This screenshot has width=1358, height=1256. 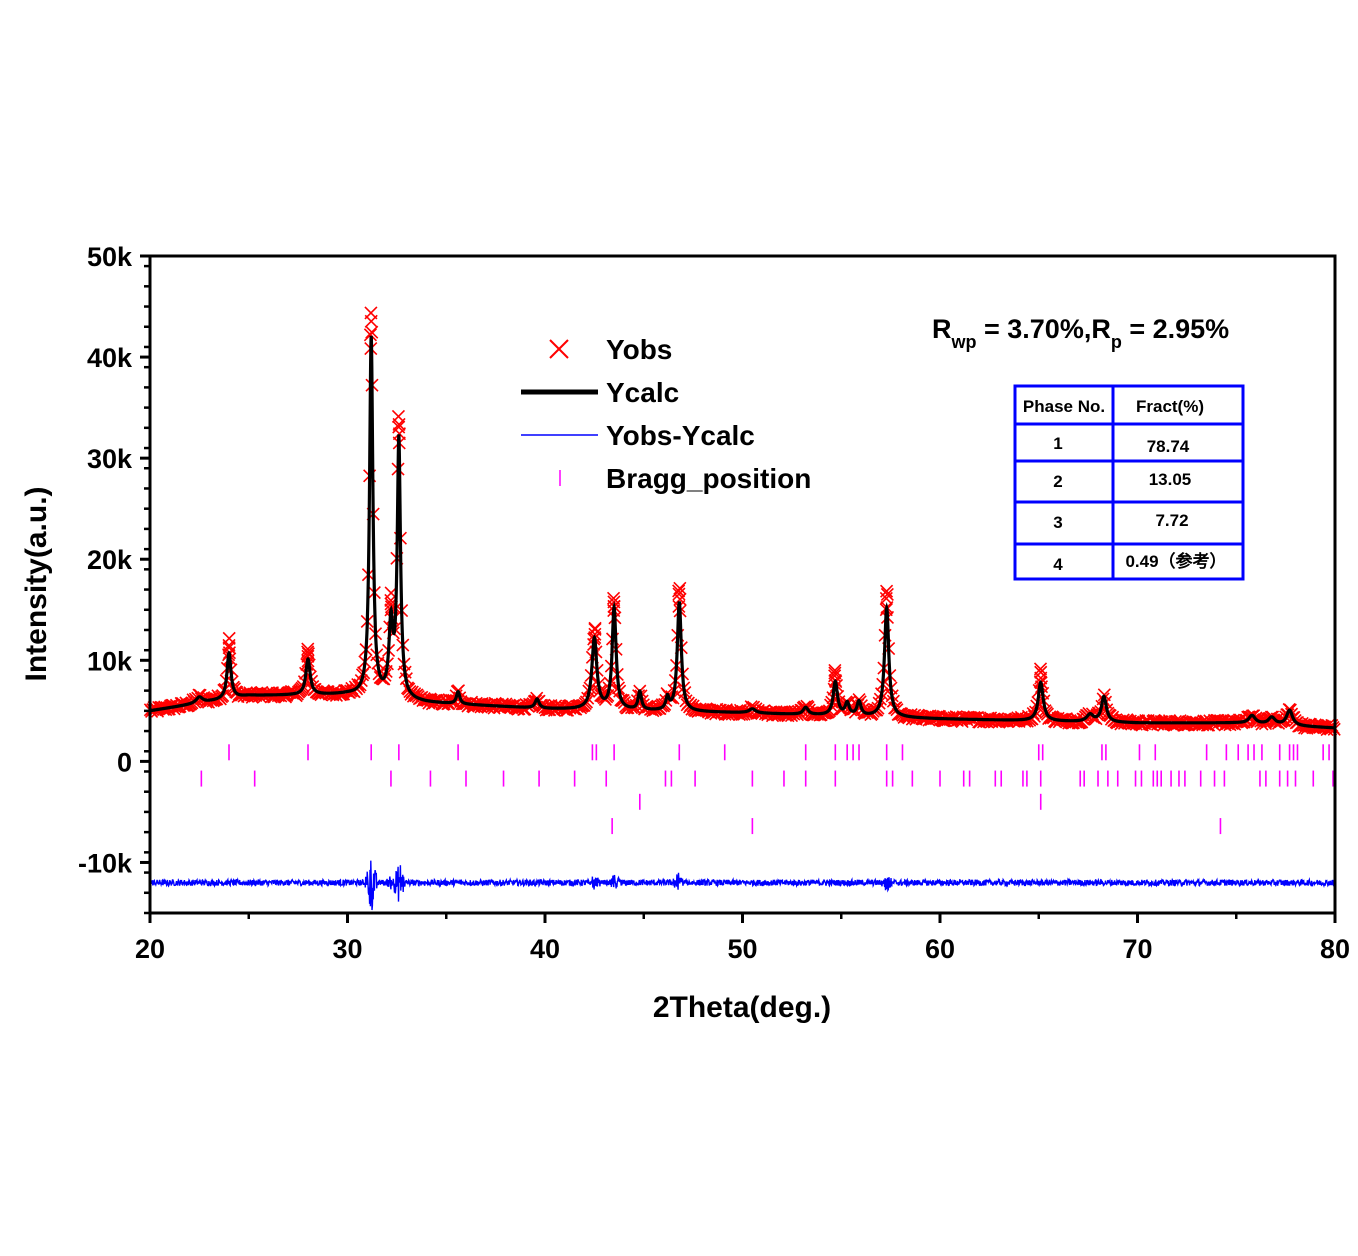 What do you see at coordinates (347, 949) in the screenshot?
I see `x-tick-label: 30` at bounding box center [347, 949].